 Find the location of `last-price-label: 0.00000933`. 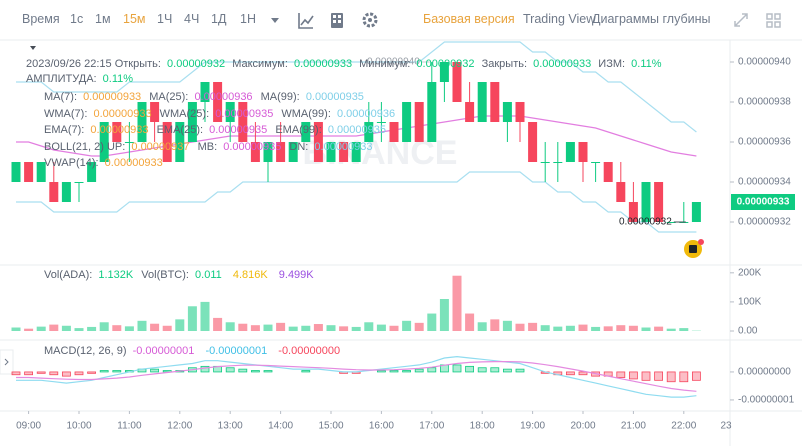

last-price-label: 0.00000933 is located at coordinates (763, 202).